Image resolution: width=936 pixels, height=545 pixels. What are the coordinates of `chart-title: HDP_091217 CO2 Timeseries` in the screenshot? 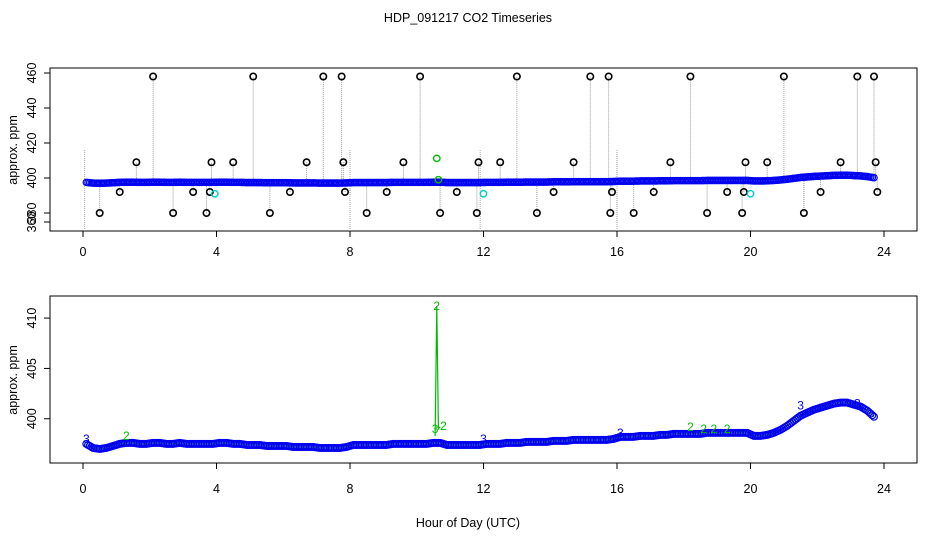 It's located at (468, 18).